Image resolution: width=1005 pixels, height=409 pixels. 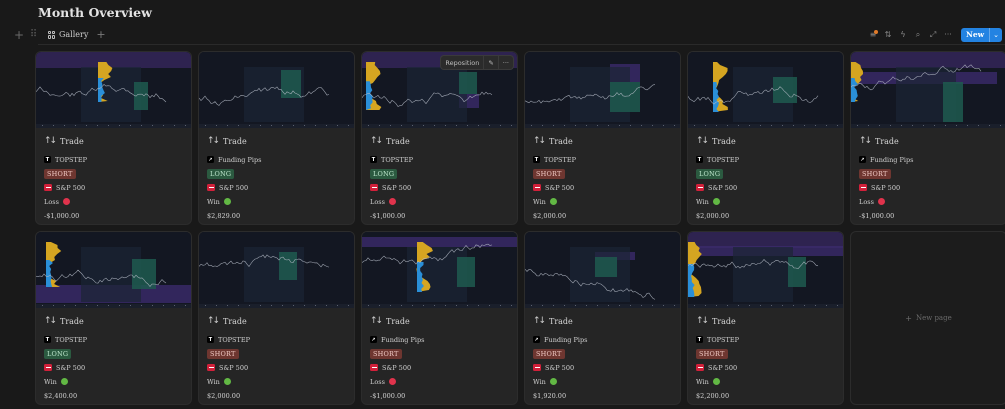 I want to click on card-cover: Reposition ✎ ···, so click(x=439, y=90).